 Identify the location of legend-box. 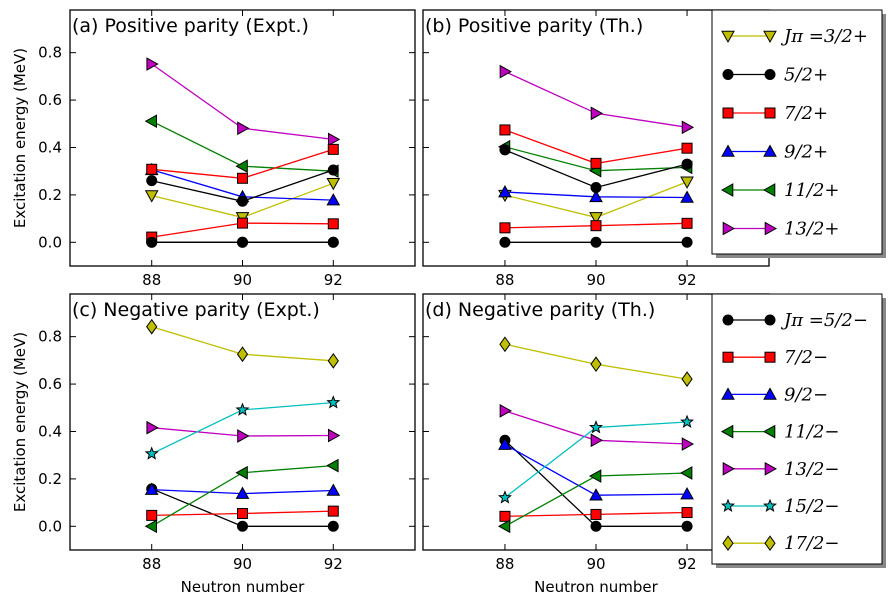
(797, 429).